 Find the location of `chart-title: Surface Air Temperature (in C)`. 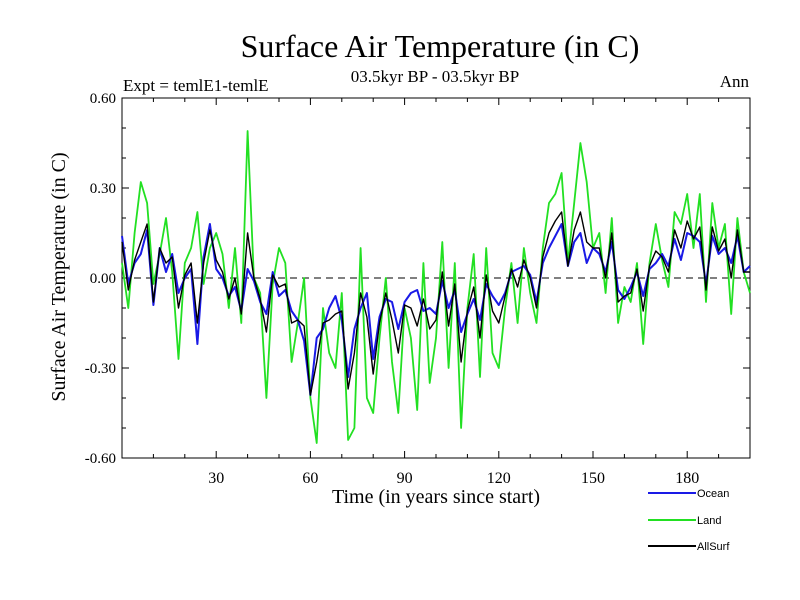

chart-title: Surface Air Temperature (in C) is located at coordinates (440, 46).